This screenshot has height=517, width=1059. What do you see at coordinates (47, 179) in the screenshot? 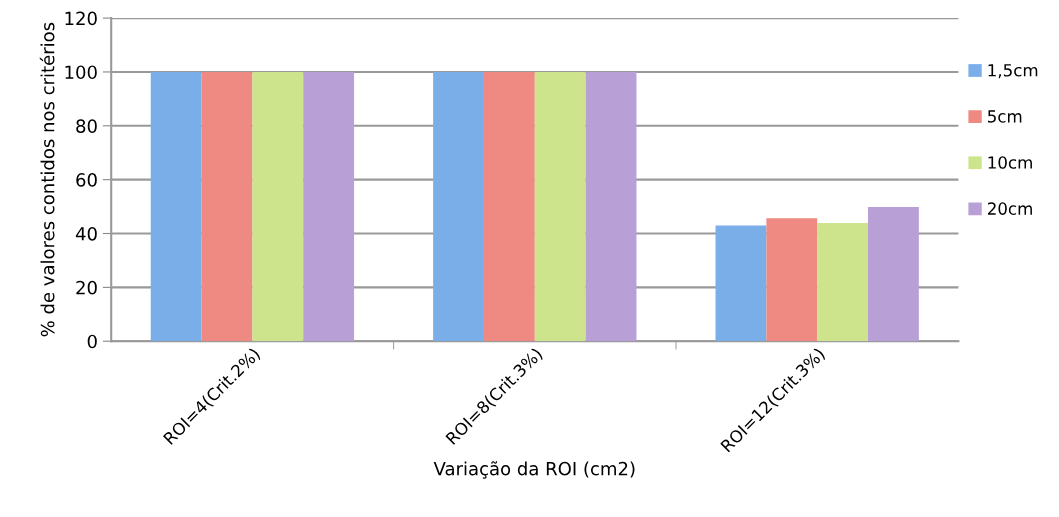
I see `y-axis-title: % de valores contidos nos critérios` at bounding box center [47, 179].